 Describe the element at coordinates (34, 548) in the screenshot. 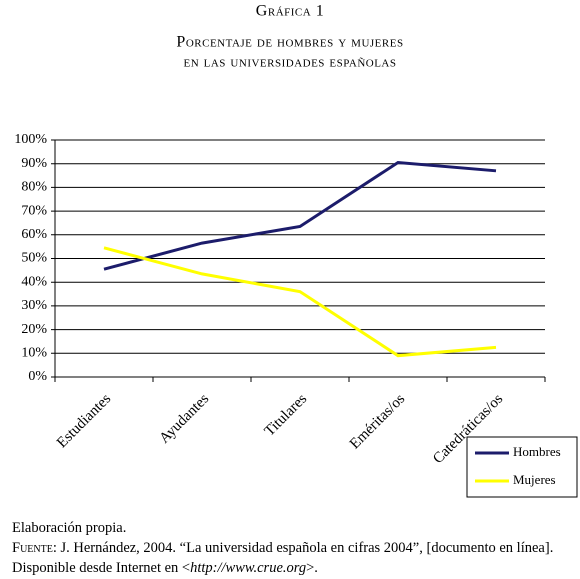

I see `source-label: Fuente:` at that location.